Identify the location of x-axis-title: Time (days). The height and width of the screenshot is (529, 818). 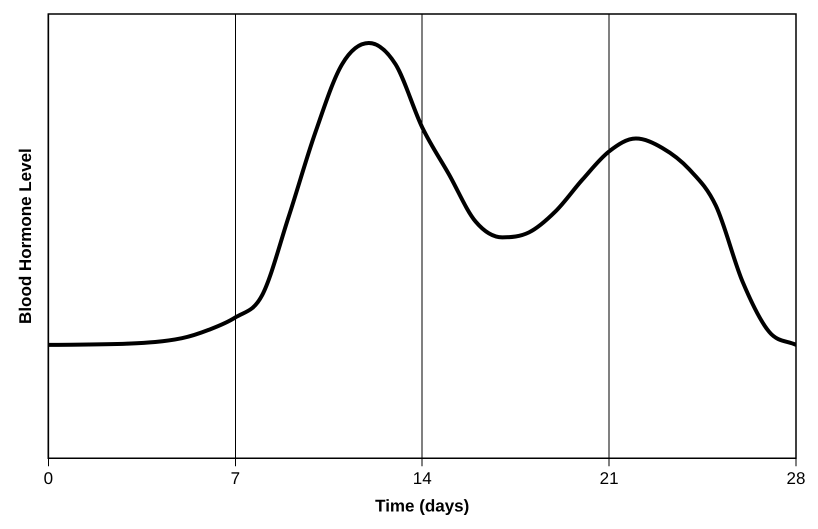
(422, 506).